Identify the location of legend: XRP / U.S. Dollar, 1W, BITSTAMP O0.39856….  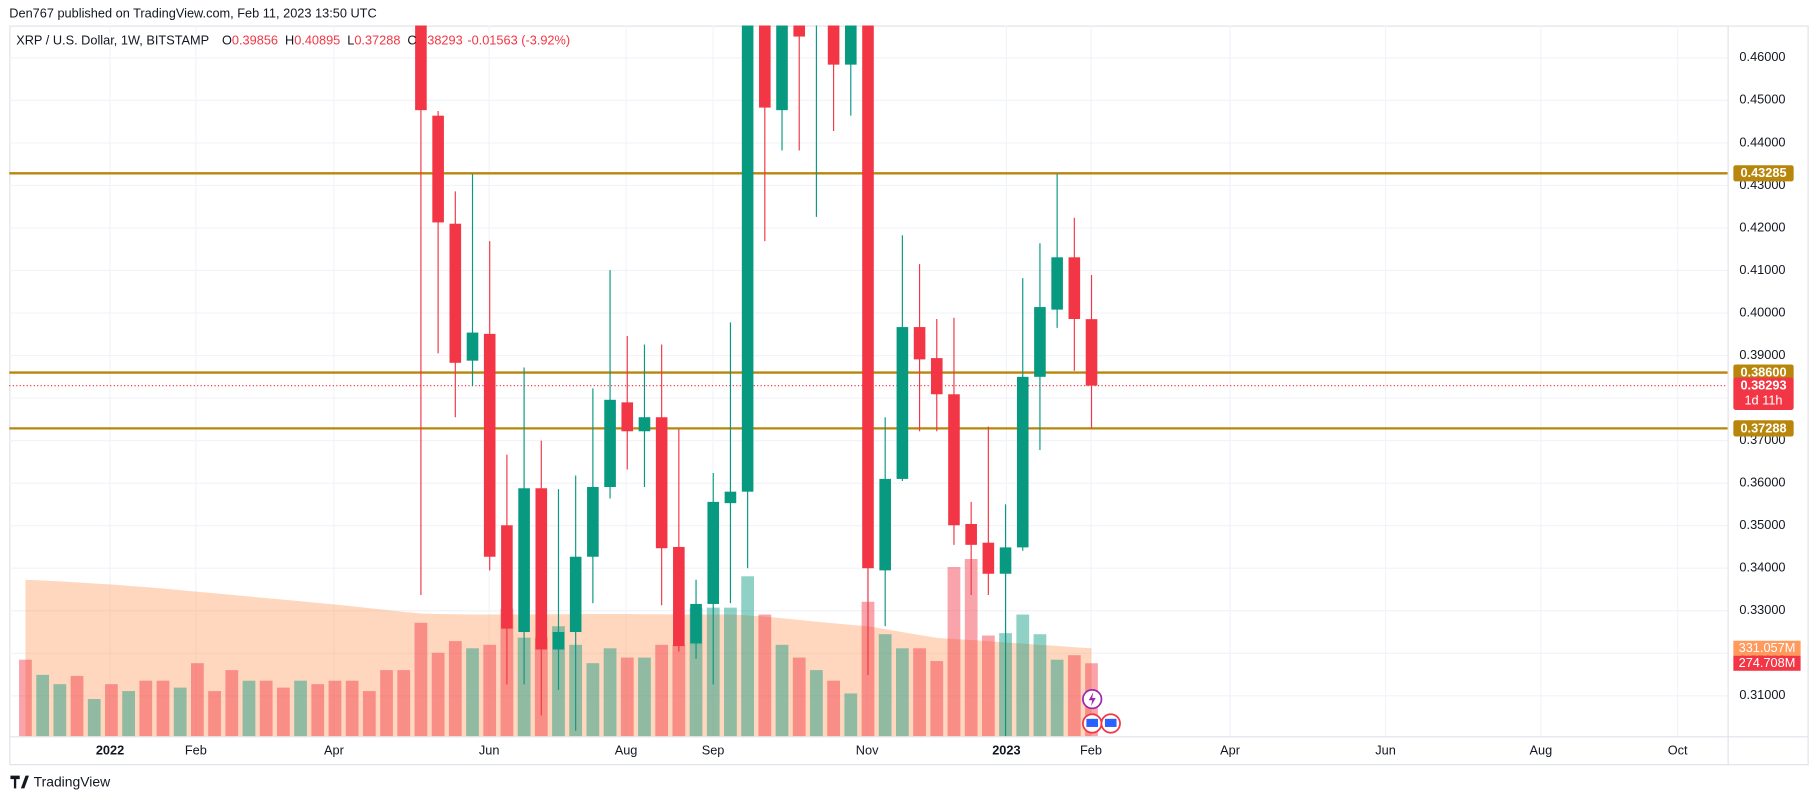
(293, 40).